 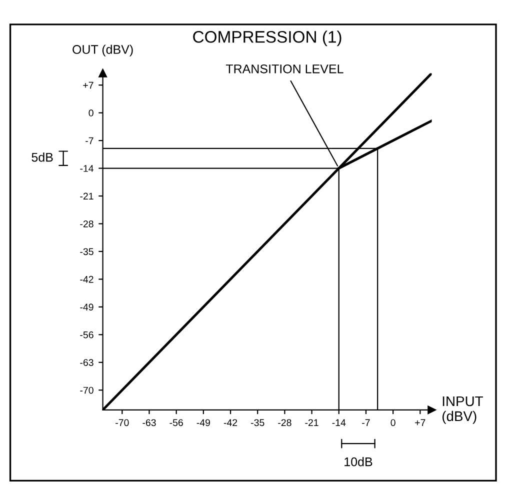 I want to click on y-tick-label: -63, so click(x=87, y=362).